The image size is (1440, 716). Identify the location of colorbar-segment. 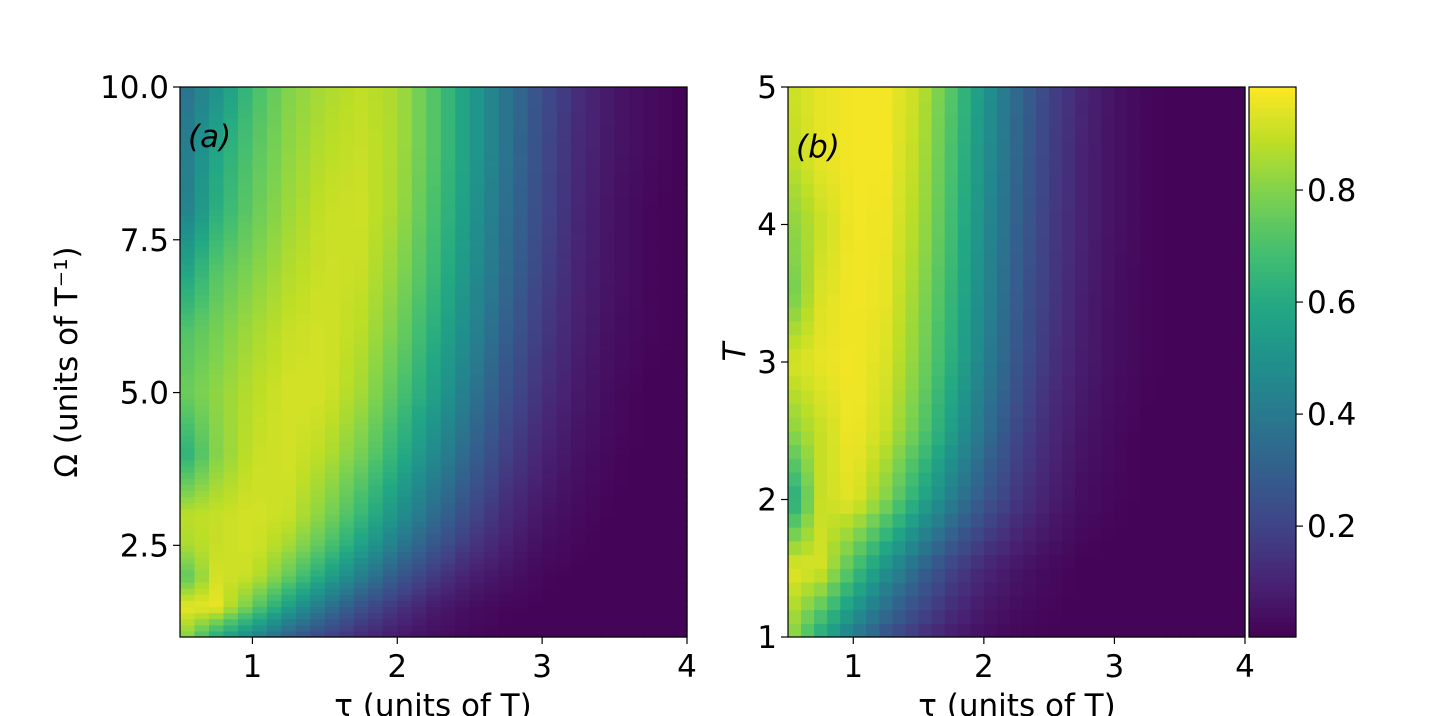
(1272, 310).